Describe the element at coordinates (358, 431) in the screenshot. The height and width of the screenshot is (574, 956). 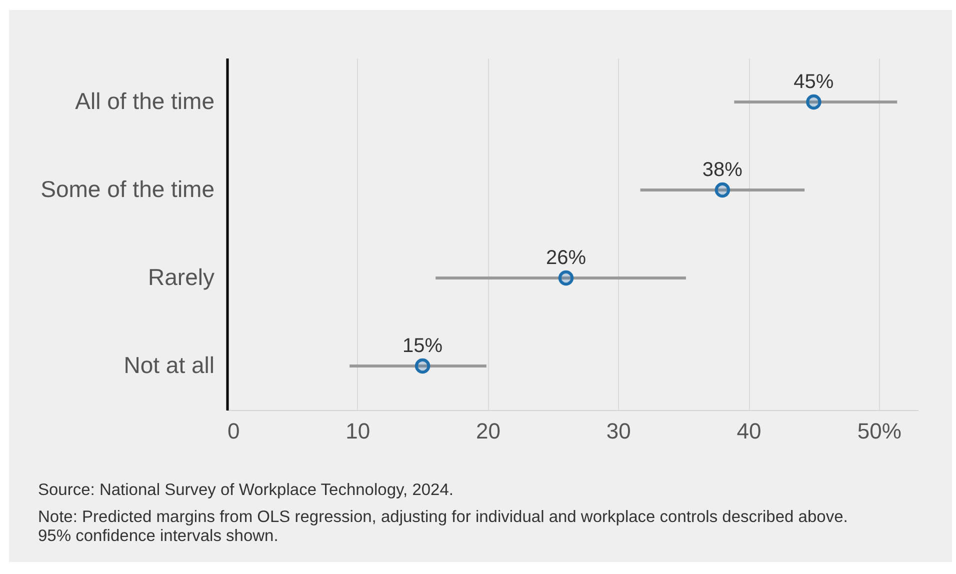
I see `x-tick-label: 10` at that location.